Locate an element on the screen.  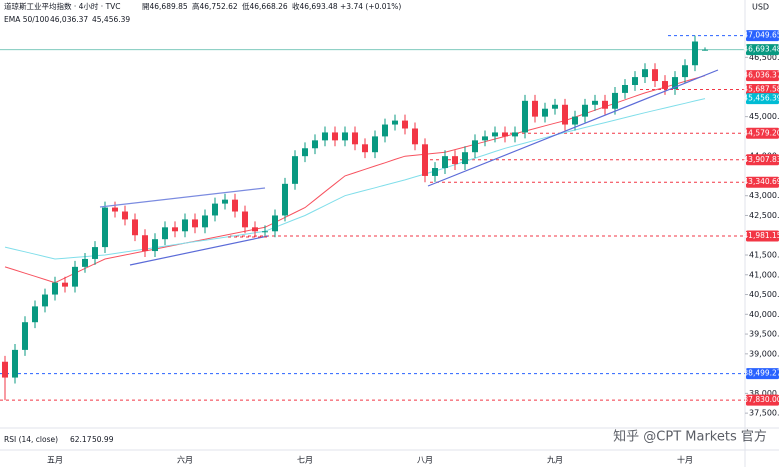
y-tick-label: 42,500.00 is located at coordinates (764, 215).